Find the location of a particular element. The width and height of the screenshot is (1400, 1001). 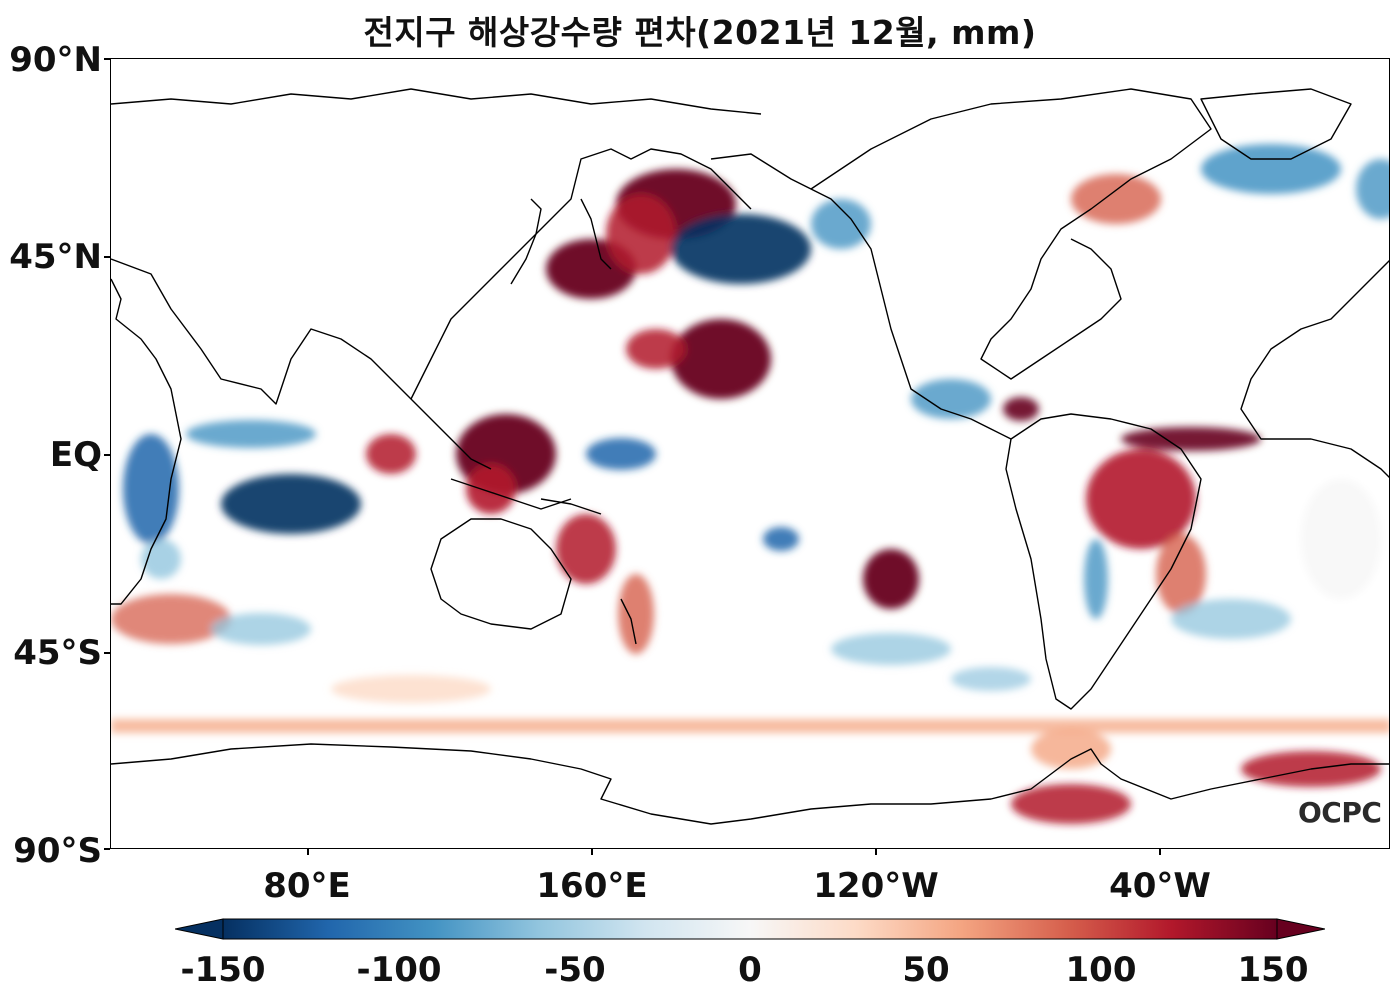

lon-label-80e: 80°E is located at coordinates (307, 886).